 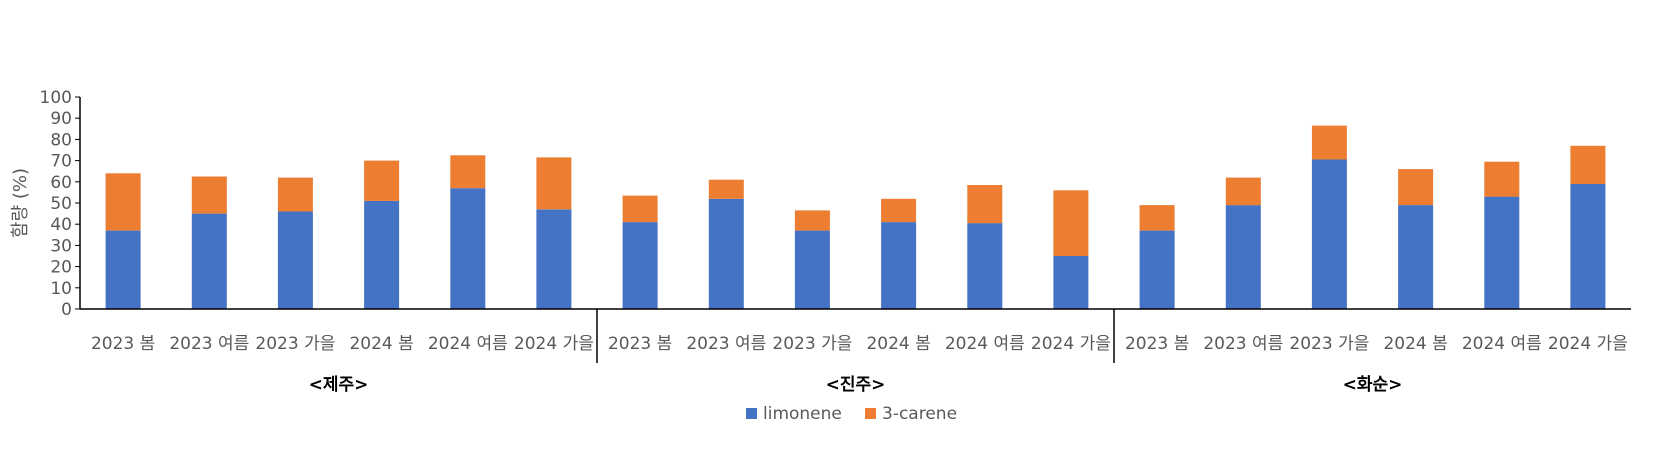 What do you see at coordinates (20, 203) in the screenshot?
I see `y-axis-title: 함량 (%)` at bounding box center [20, 203].